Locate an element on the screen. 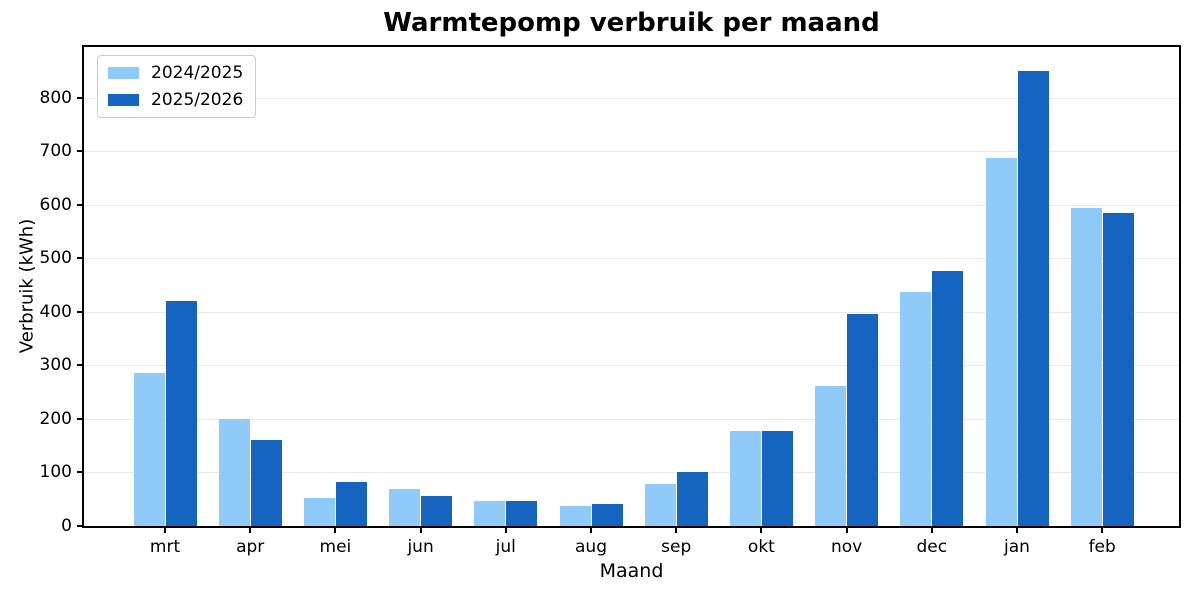 This screenshot has width=1200, height=600. y-tick-label: 500 is located at coordinates (55, 258).